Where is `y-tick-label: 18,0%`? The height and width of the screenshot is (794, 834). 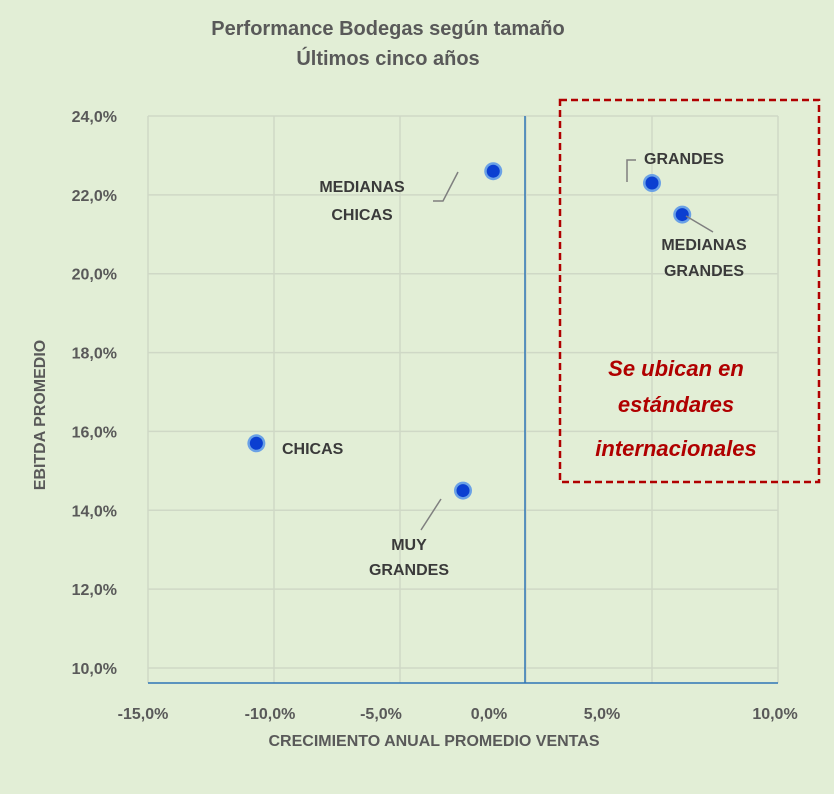 y-tick-label: 18,0% is located at coordinates (94, 354).